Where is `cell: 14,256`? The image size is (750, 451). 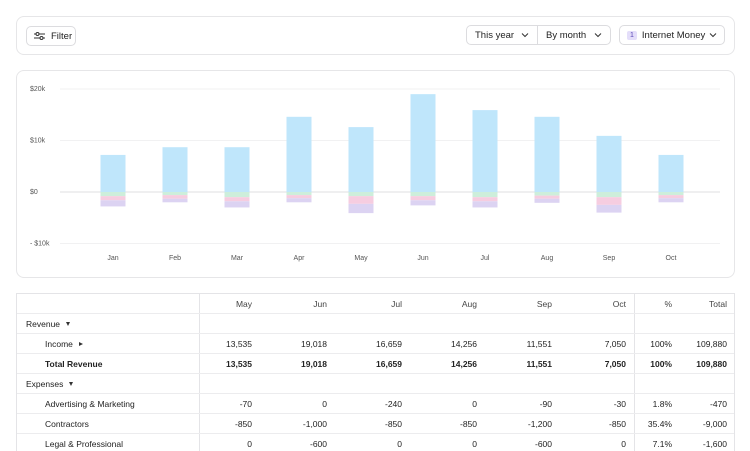 cell: 14,256 is located at coordinates (464, 363).